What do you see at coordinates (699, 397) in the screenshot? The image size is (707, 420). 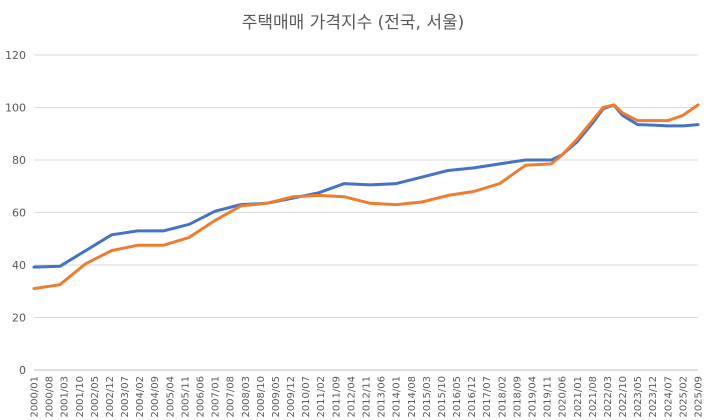 I see `x-tick-label: 2025/09` at bounding box center [699, 397].